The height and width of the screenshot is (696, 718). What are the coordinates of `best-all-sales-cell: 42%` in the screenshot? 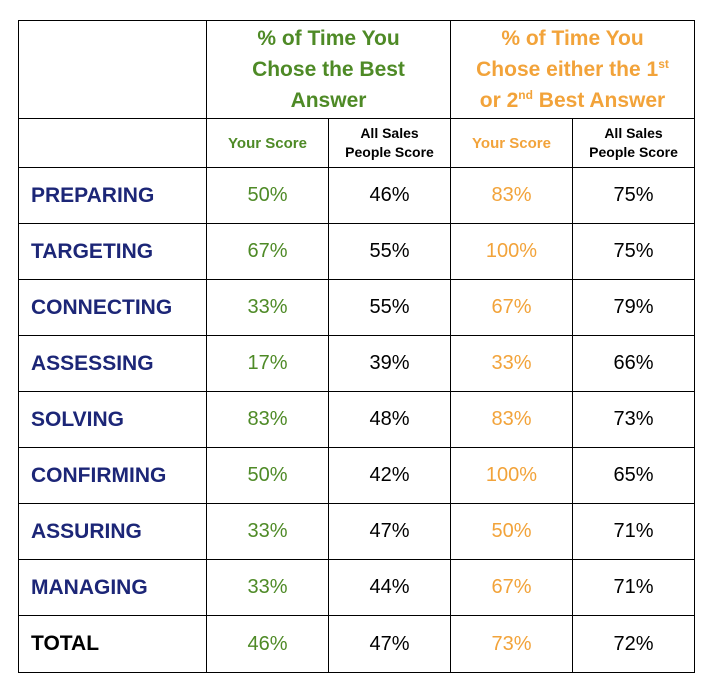 It's located at (389, 475).